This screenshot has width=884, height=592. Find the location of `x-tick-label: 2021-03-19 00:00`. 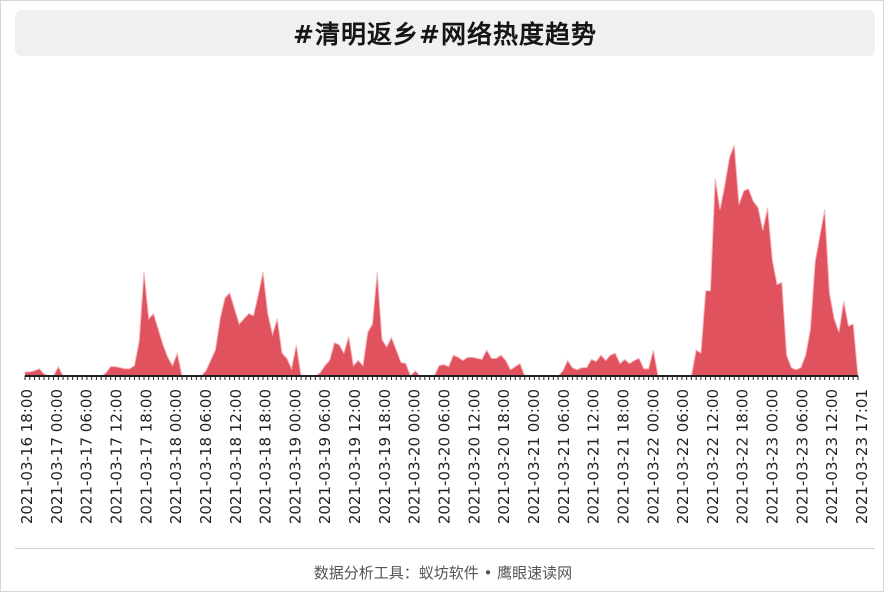

x-tick-label: 2021-03-19 00:00 is located at coordinates (295, 456).